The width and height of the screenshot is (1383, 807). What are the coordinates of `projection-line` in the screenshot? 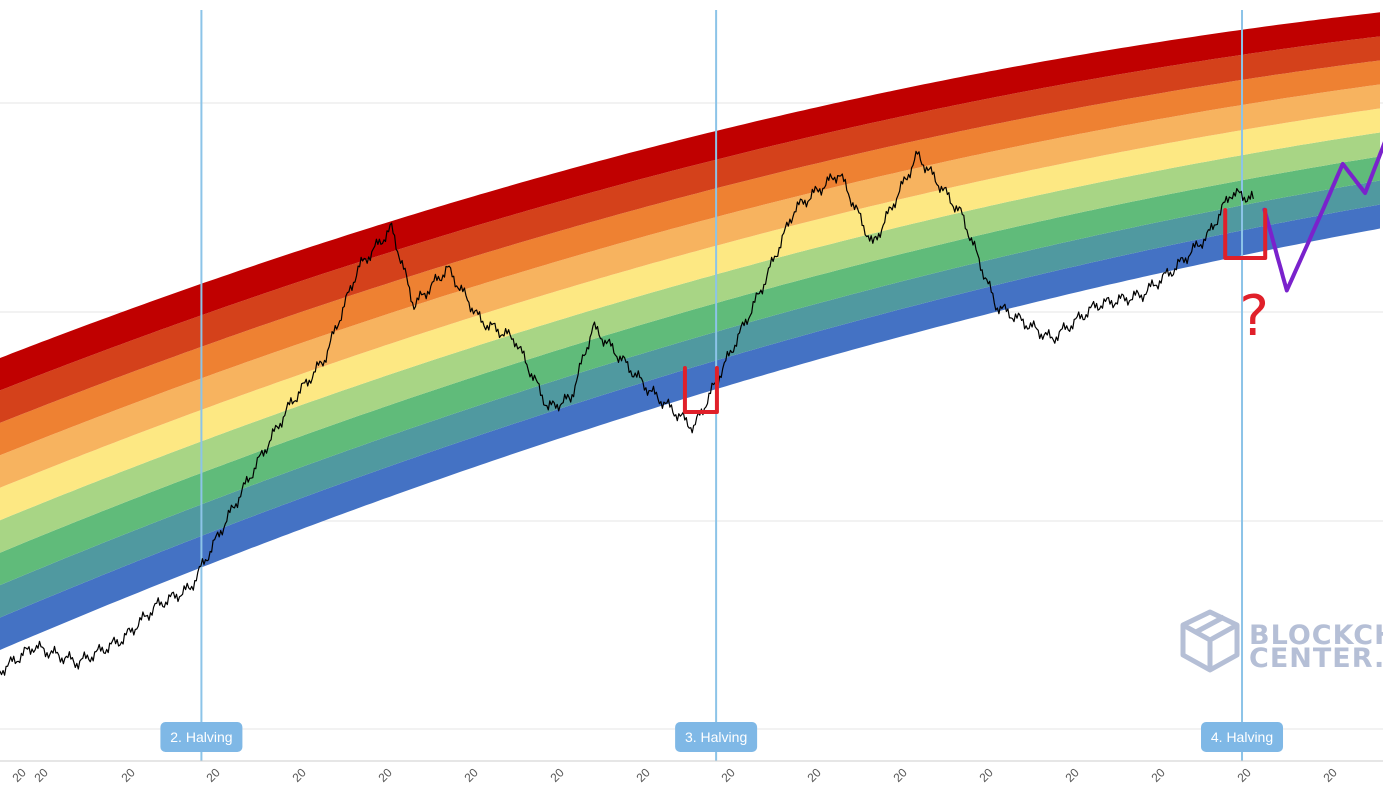 It's located at (1322, 217).